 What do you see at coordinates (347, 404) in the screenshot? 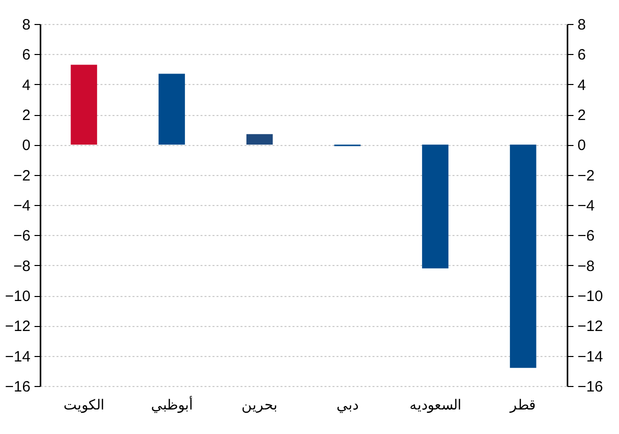
I see `x-tick-label: دبي` at bounding box center [347, 404].